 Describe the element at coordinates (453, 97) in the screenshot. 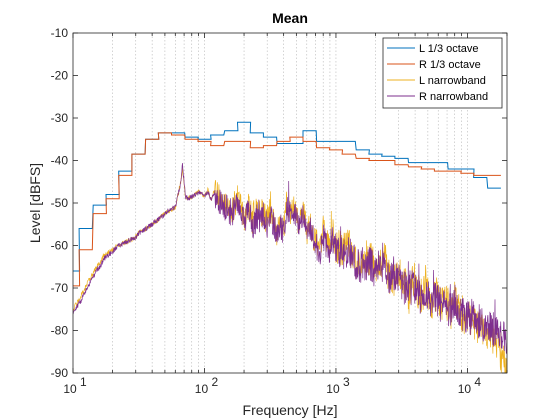

I see `legend-label-r-narrowband: R narrowband` at that location.